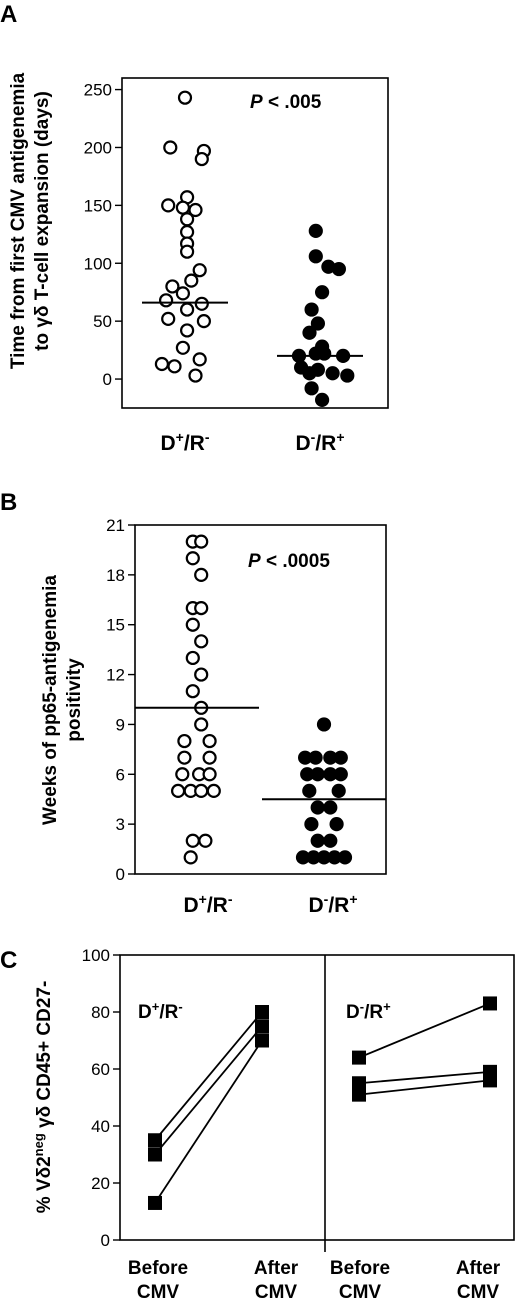 This screenshot has width=520, height=1309. Describe the element at coordinates (96, 955) in the screenshot. I see `panel-c-ytick-label: 100` at that location.